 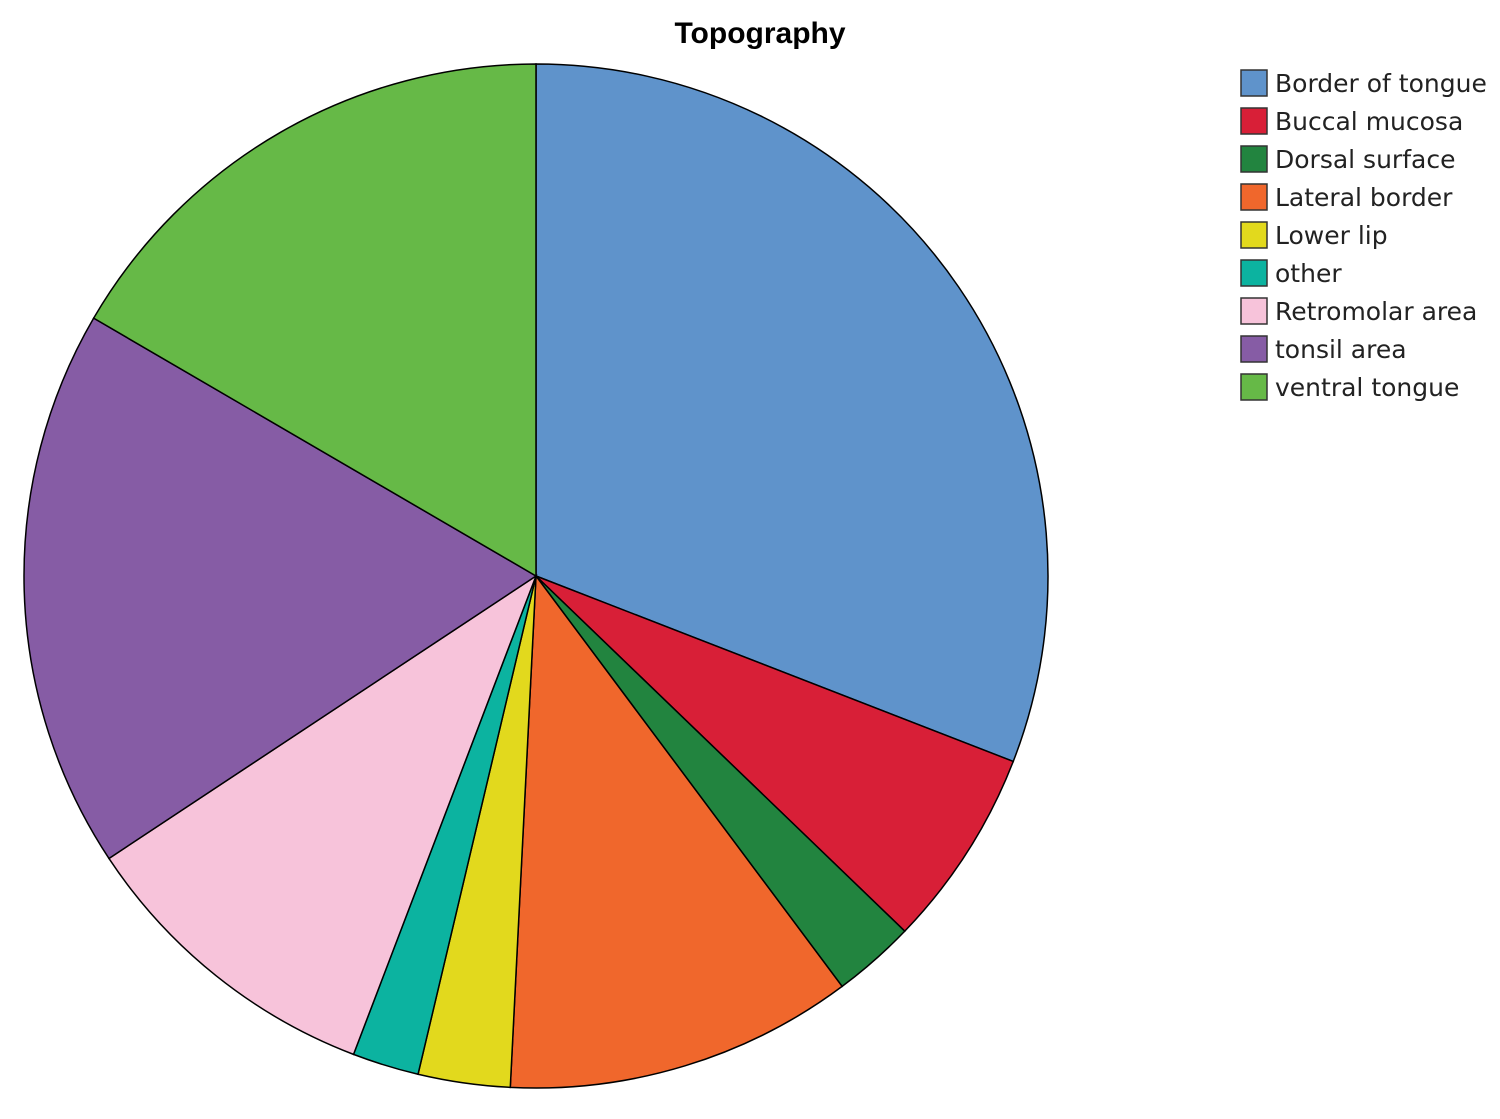 What do you see at coordinates (1308, 273) in the screenshot?
I see `legend-label: other` at bounding box center [1308, 273].